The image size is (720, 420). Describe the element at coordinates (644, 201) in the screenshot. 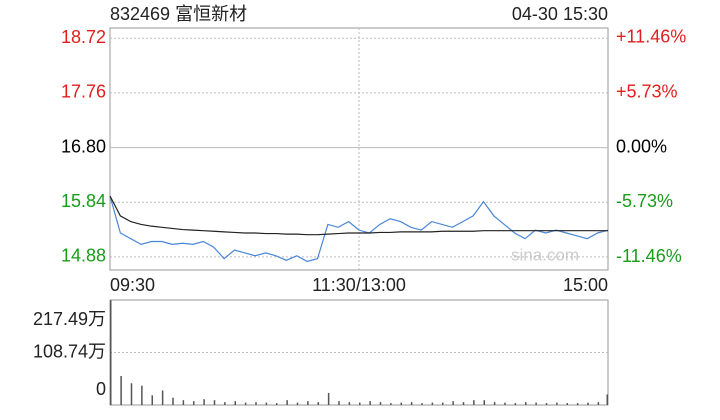

I see `y2-tick-label: -5.73%` at that location.